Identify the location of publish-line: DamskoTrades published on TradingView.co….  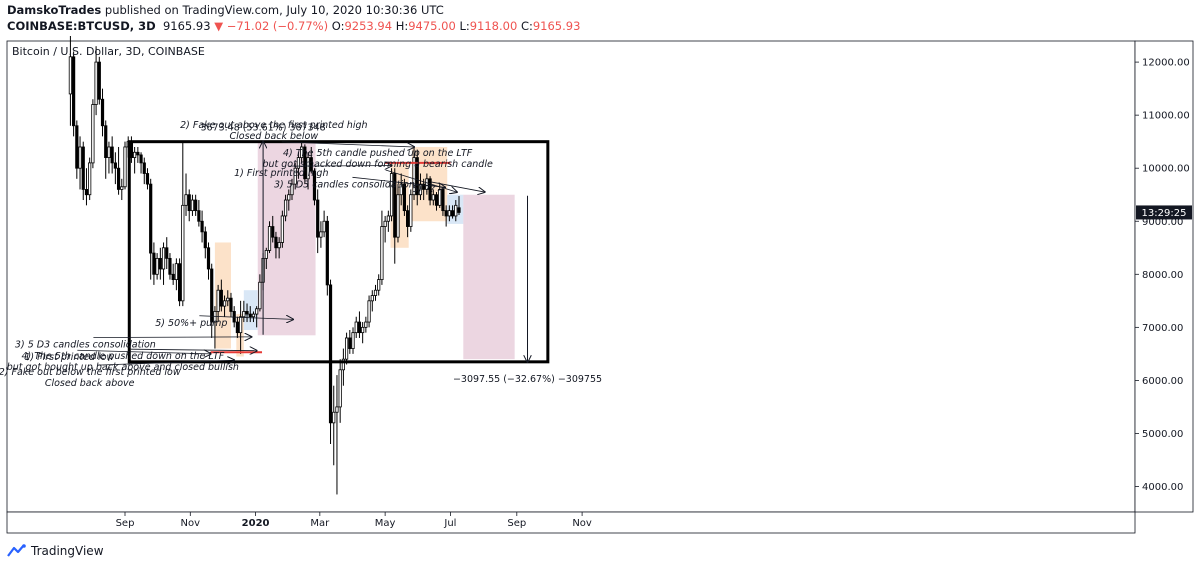
(225, 10).